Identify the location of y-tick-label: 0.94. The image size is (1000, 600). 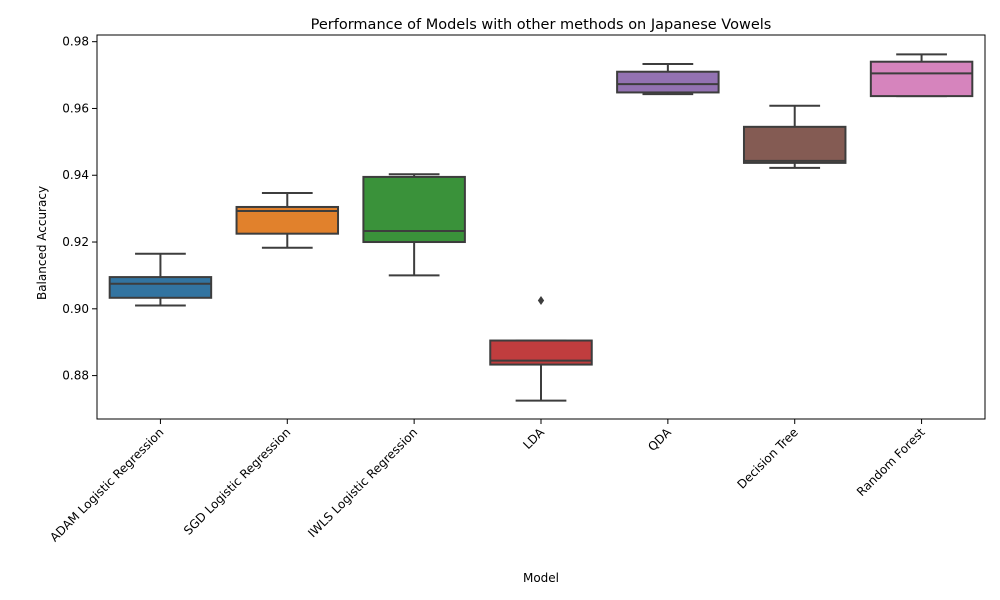
(75, 175).